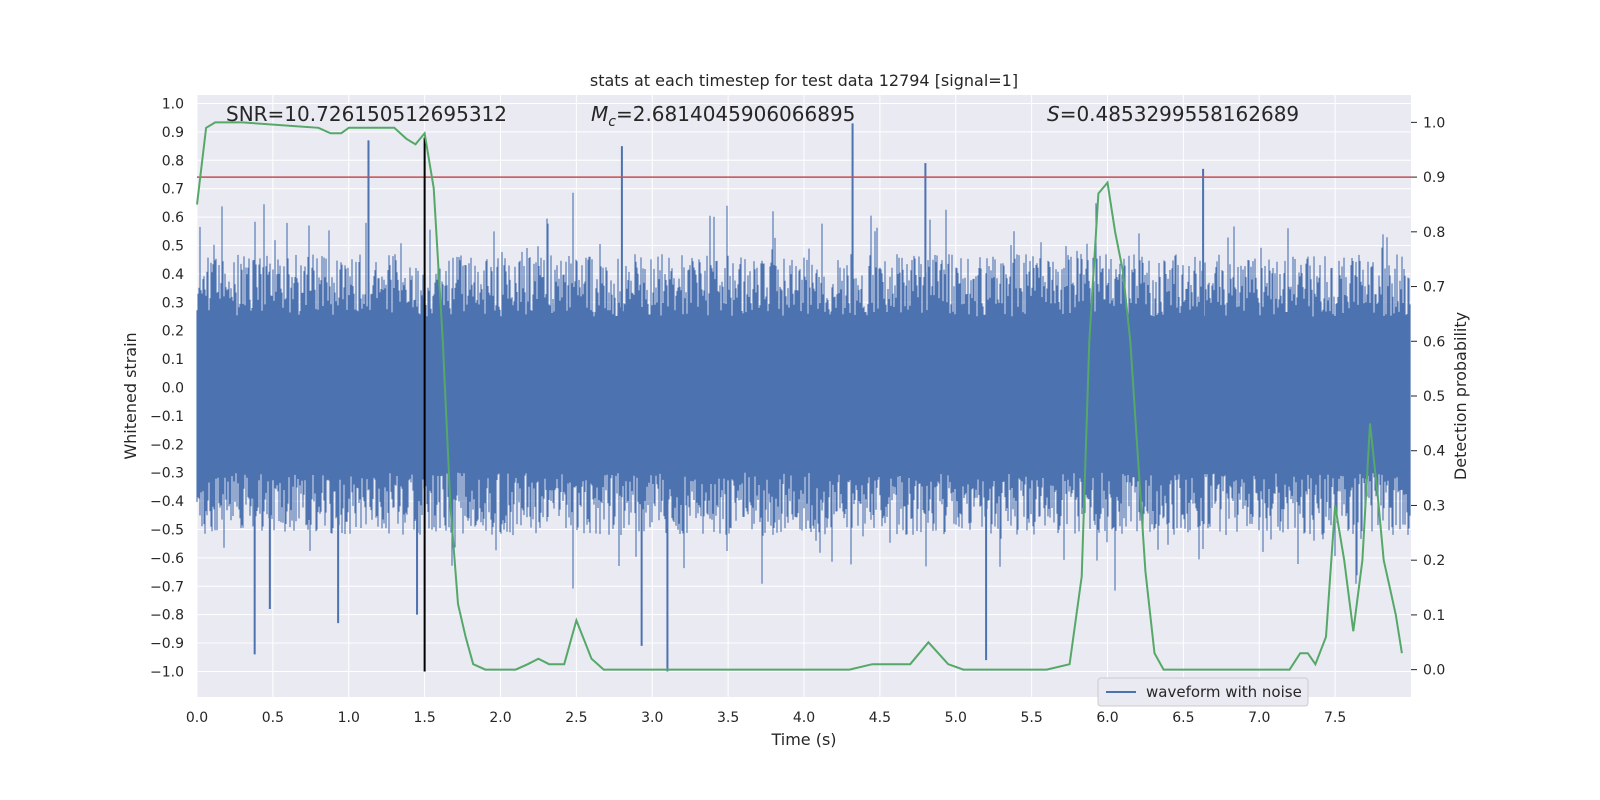 This screenshot has width=1600, height=800. I want to click on x-tick-label: 2.5, so click(576, 718).